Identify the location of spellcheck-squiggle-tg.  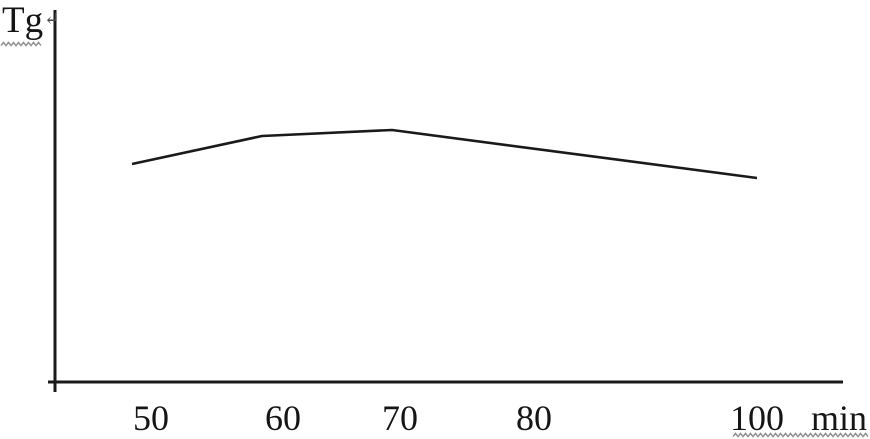
(21, 44).